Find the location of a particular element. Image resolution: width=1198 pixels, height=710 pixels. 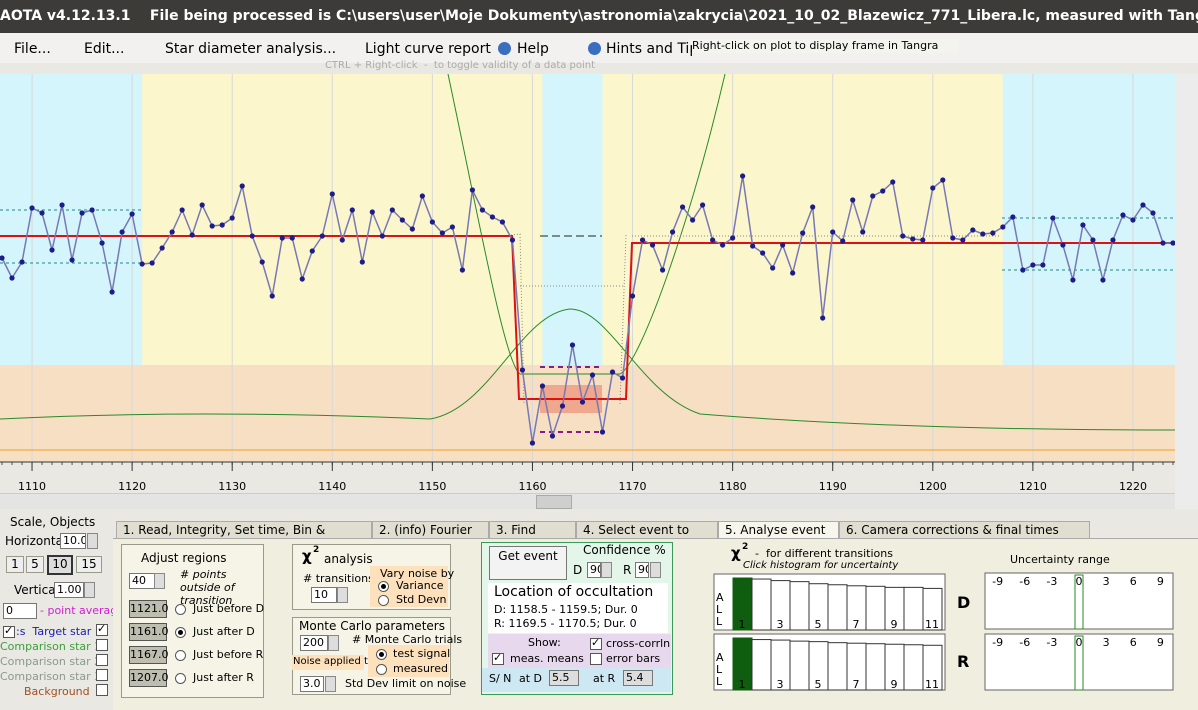

chi2-curve is located at coordinates (586, 224).